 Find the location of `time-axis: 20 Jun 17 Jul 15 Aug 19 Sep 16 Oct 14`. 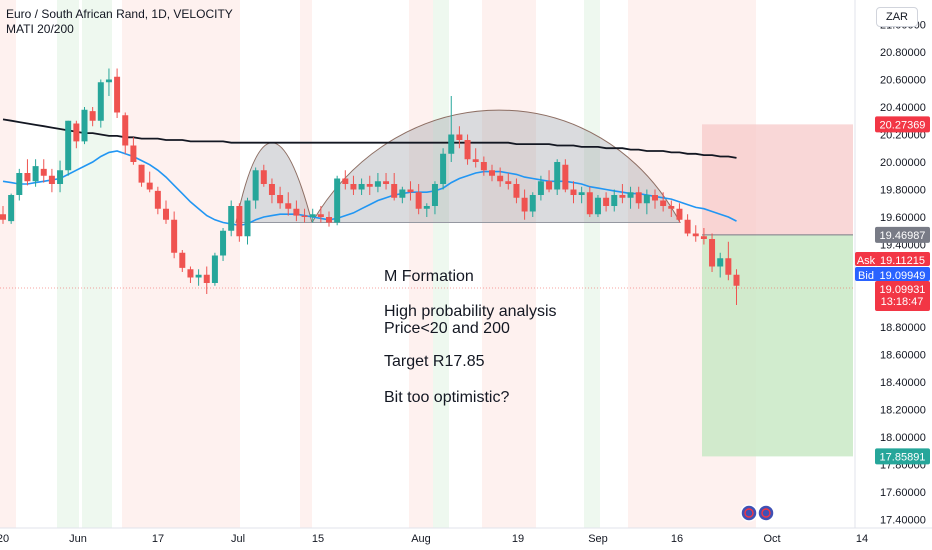

time-axis: 20 Jun 17 Jul 15 Aug 19 Sep 16 Oct 14 is located at coordinates (434, 539).